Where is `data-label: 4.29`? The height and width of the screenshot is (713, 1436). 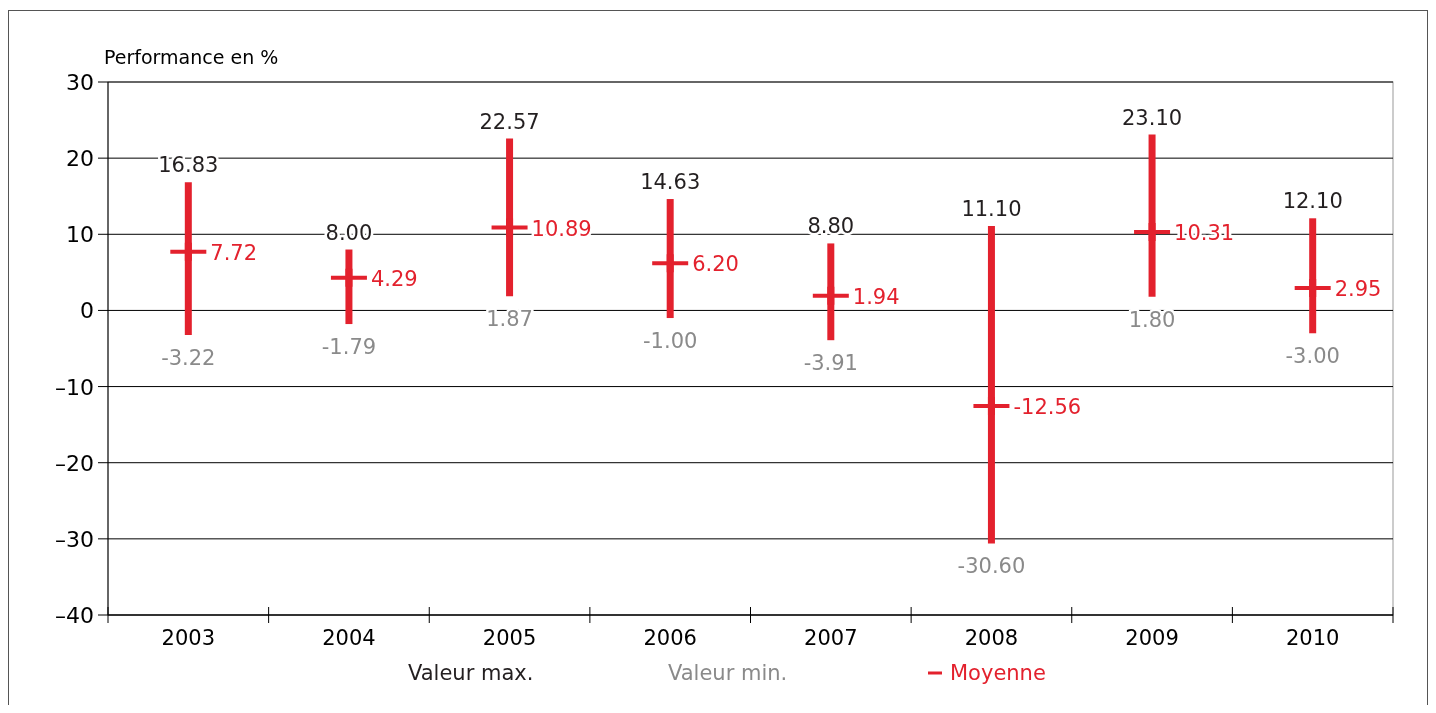 data-label: 4.29 is located at coordinates (394, 278).